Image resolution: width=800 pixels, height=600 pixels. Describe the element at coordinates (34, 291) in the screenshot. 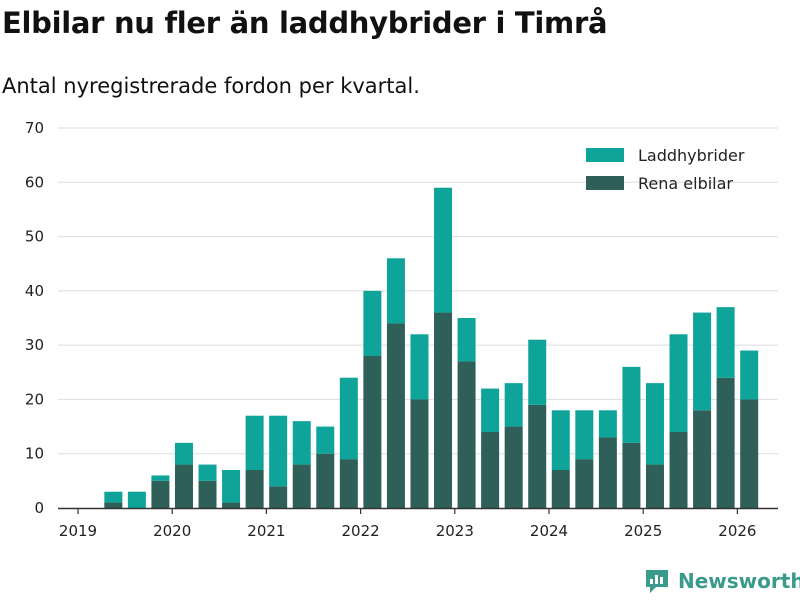

I see `y-tick-label: 40` at that location.